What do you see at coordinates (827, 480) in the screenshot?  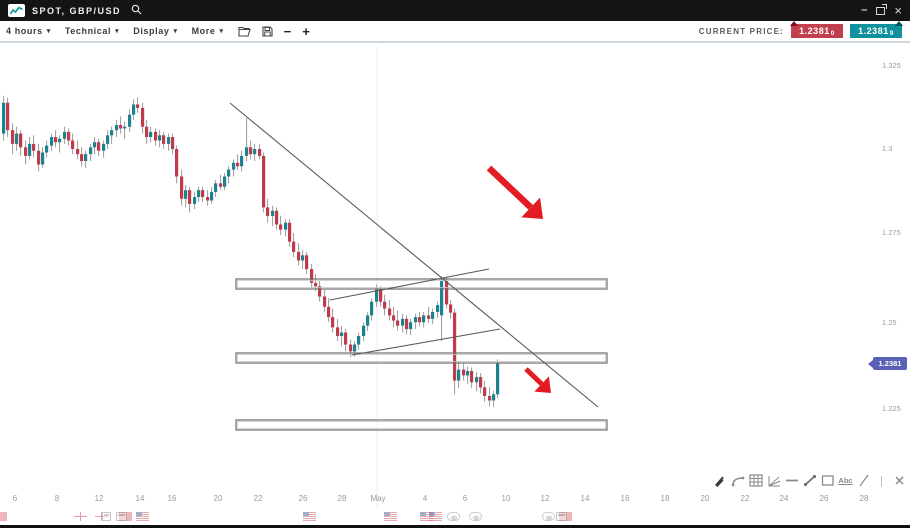 I see `rectangle-tool-icon` at bounding box center [827, 480].